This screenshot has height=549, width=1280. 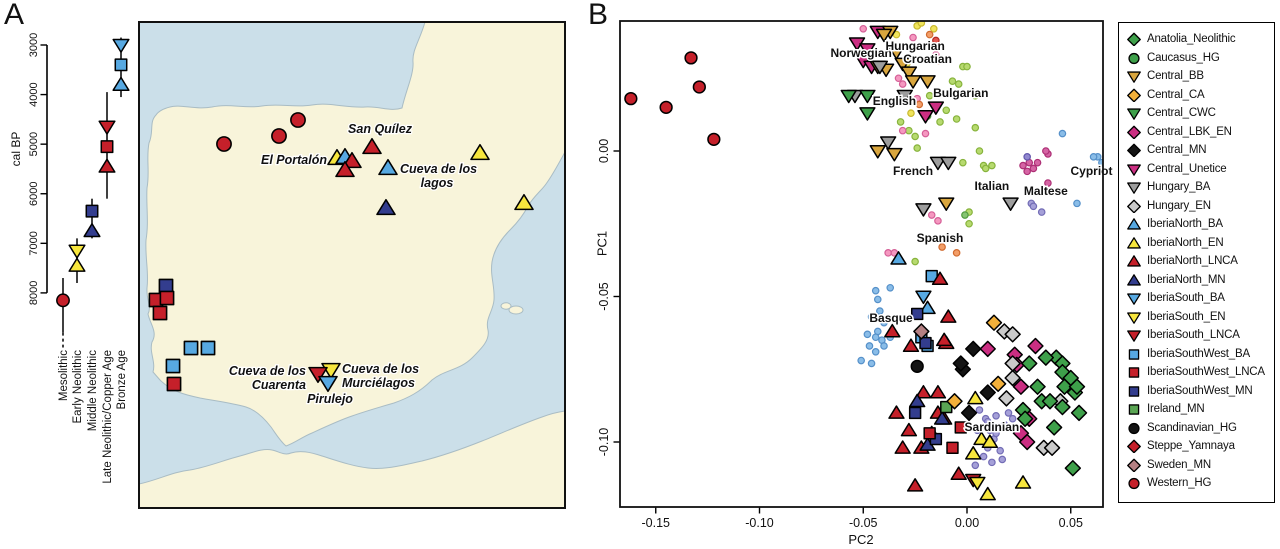 I want to click on map-site-label: Murciélagos, so click(x=378, y=383).